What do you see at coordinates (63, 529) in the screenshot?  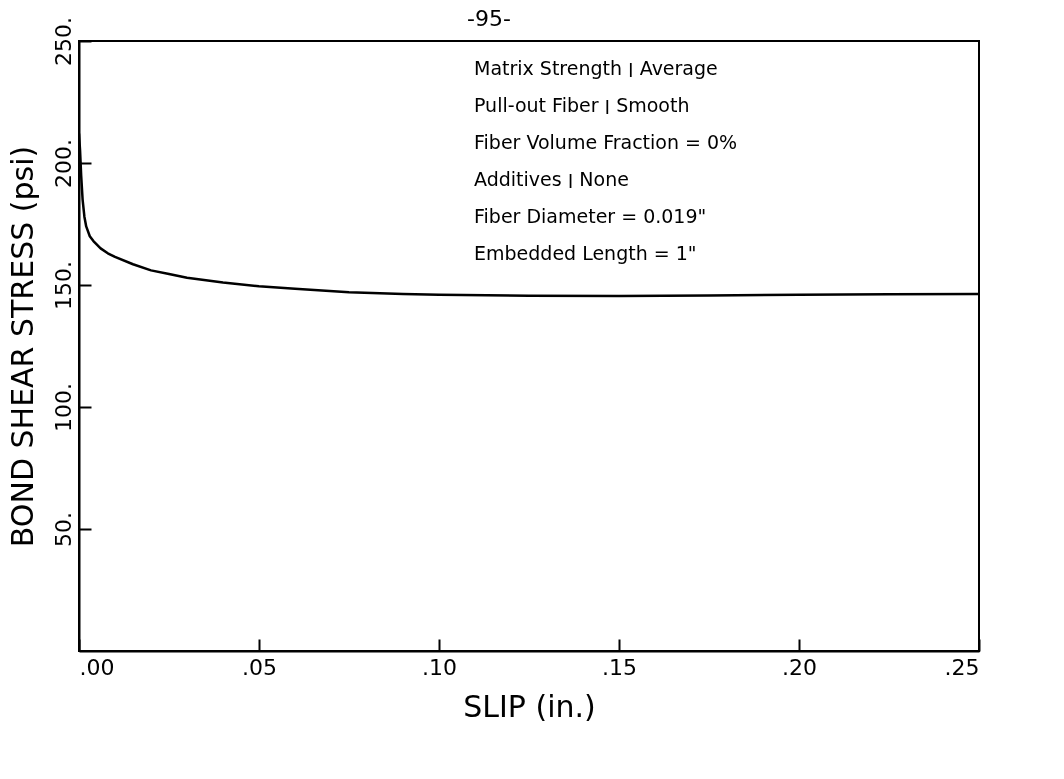 I see `y-tick-label: 50.` at bounding box center [63, 529].